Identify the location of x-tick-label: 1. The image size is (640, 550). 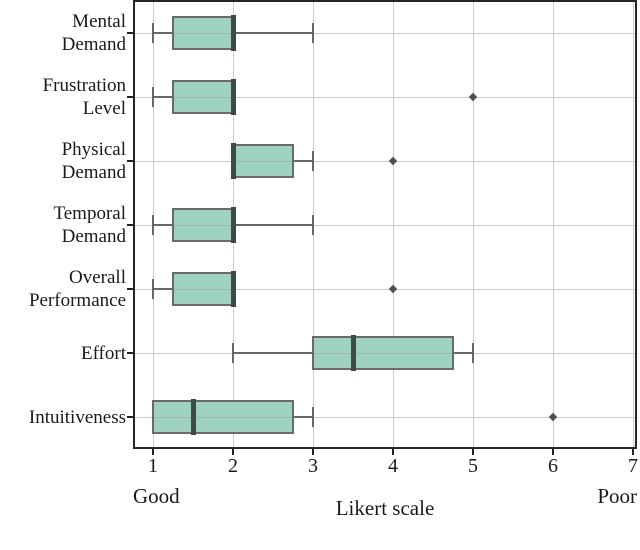
(153, 466).